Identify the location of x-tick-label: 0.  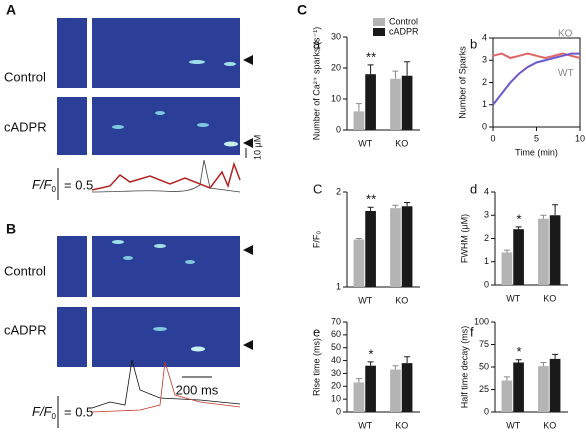
(492, 138).